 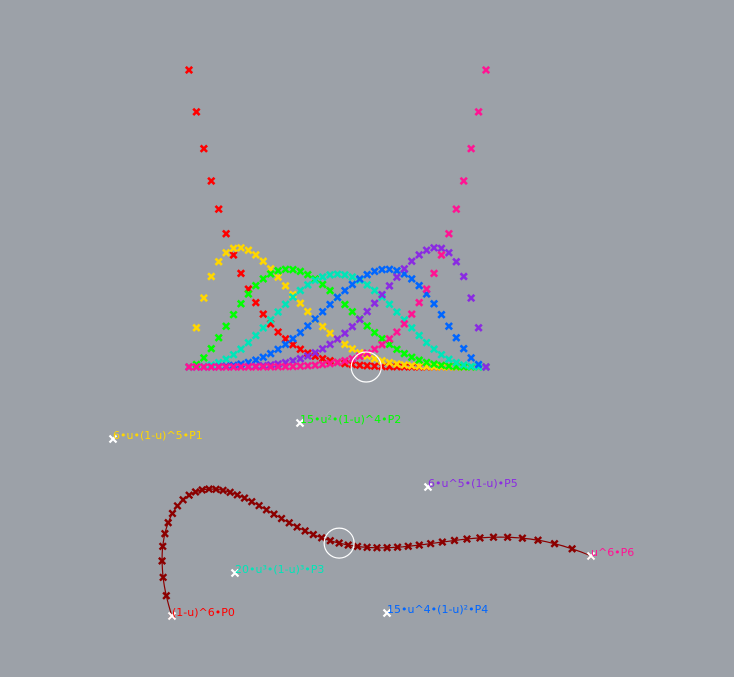 I want to click on control-point-p3: 20•u³•(1-u)³•P3, so click(x=277, y=570).